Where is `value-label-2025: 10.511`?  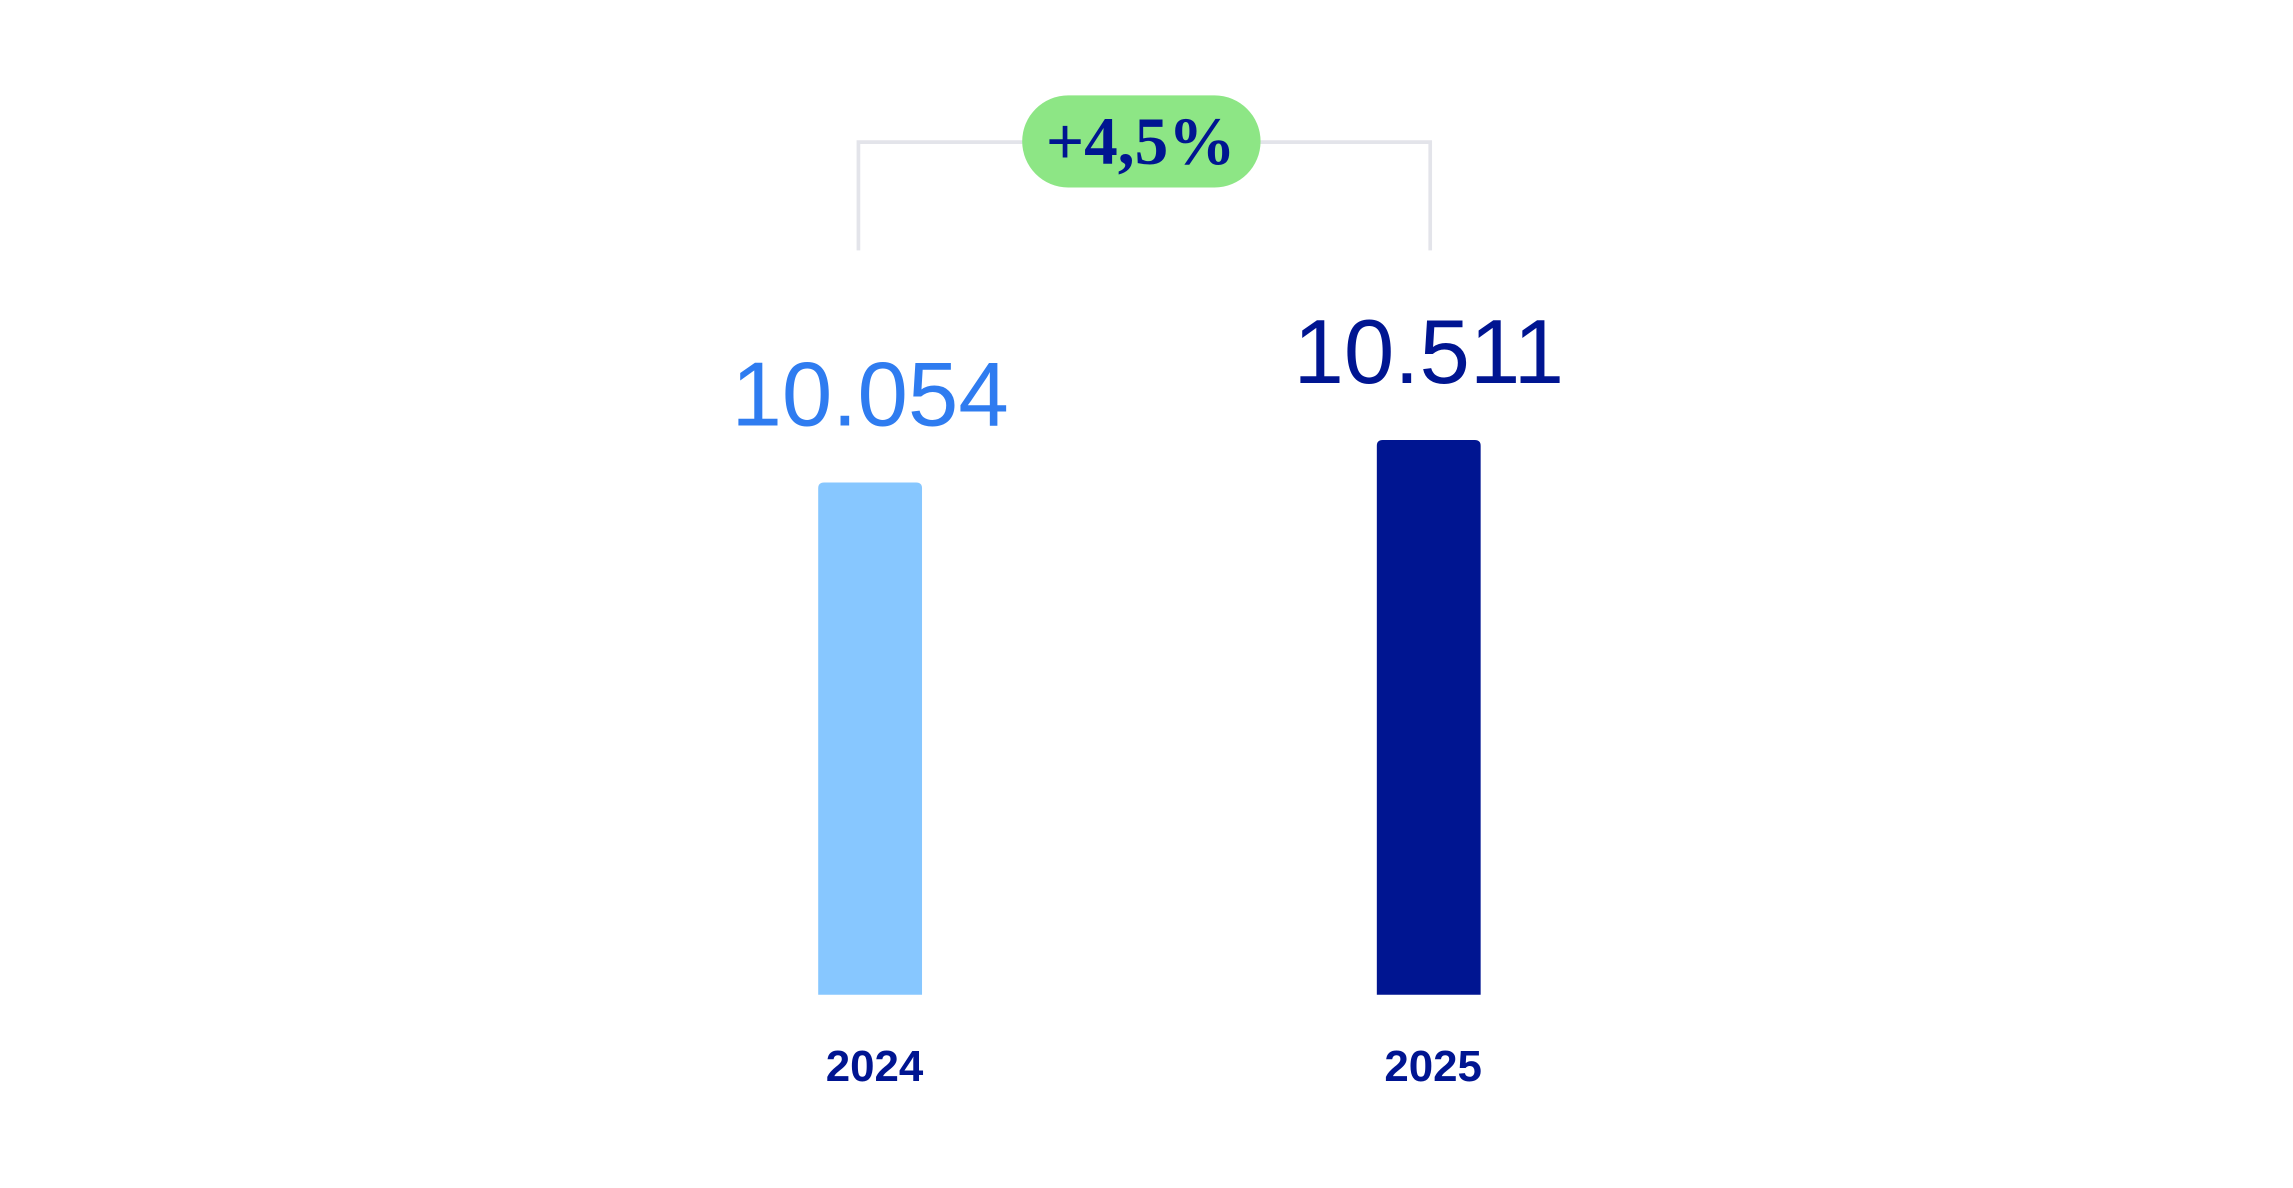
value-label-2025: 10.511 is located at coordinates (1428, 352).